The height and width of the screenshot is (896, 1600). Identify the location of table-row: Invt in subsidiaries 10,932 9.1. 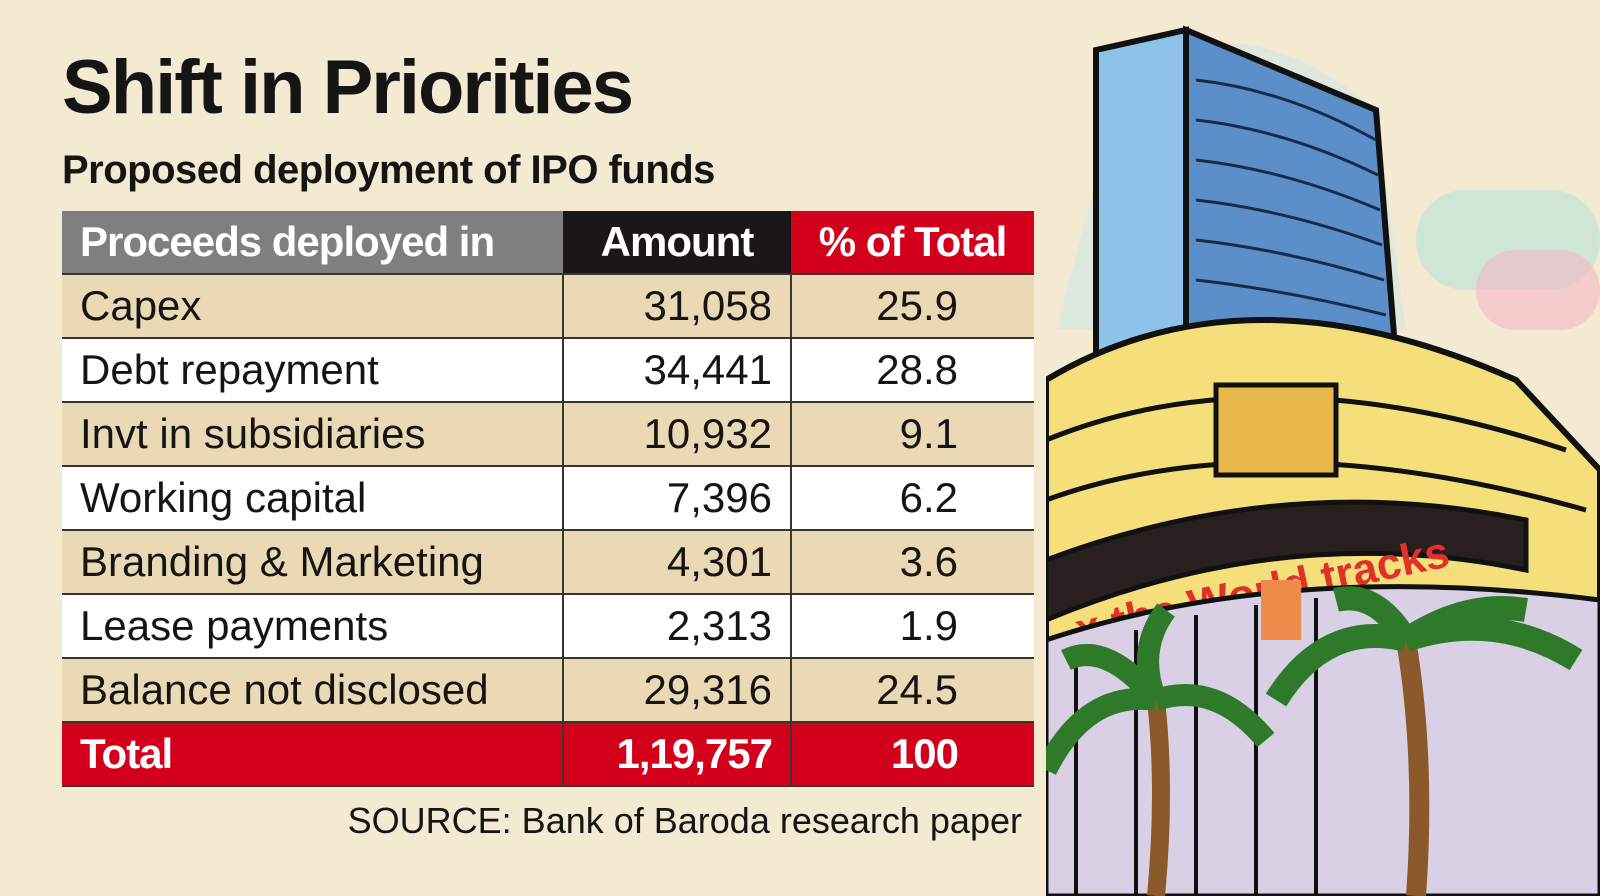
(548, 434).